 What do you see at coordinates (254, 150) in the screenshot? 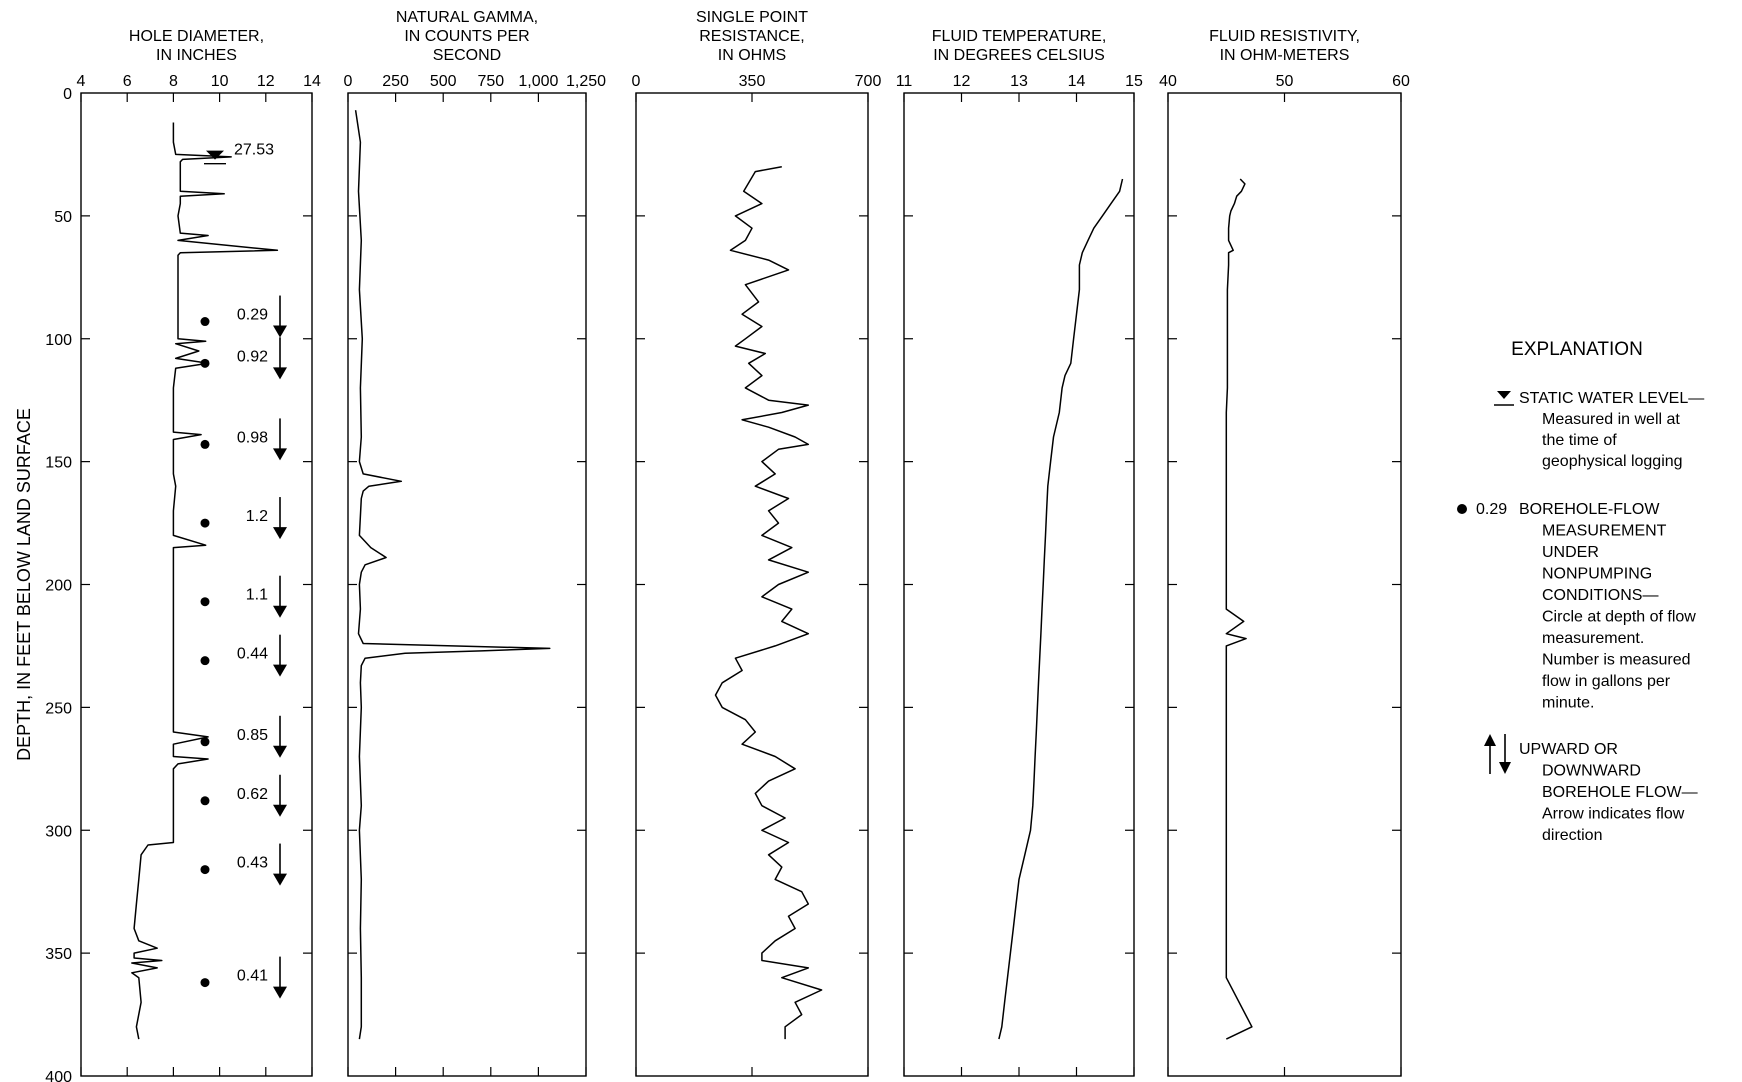
I see `water-level-label: 27.53` at bounding box center [254, 150].